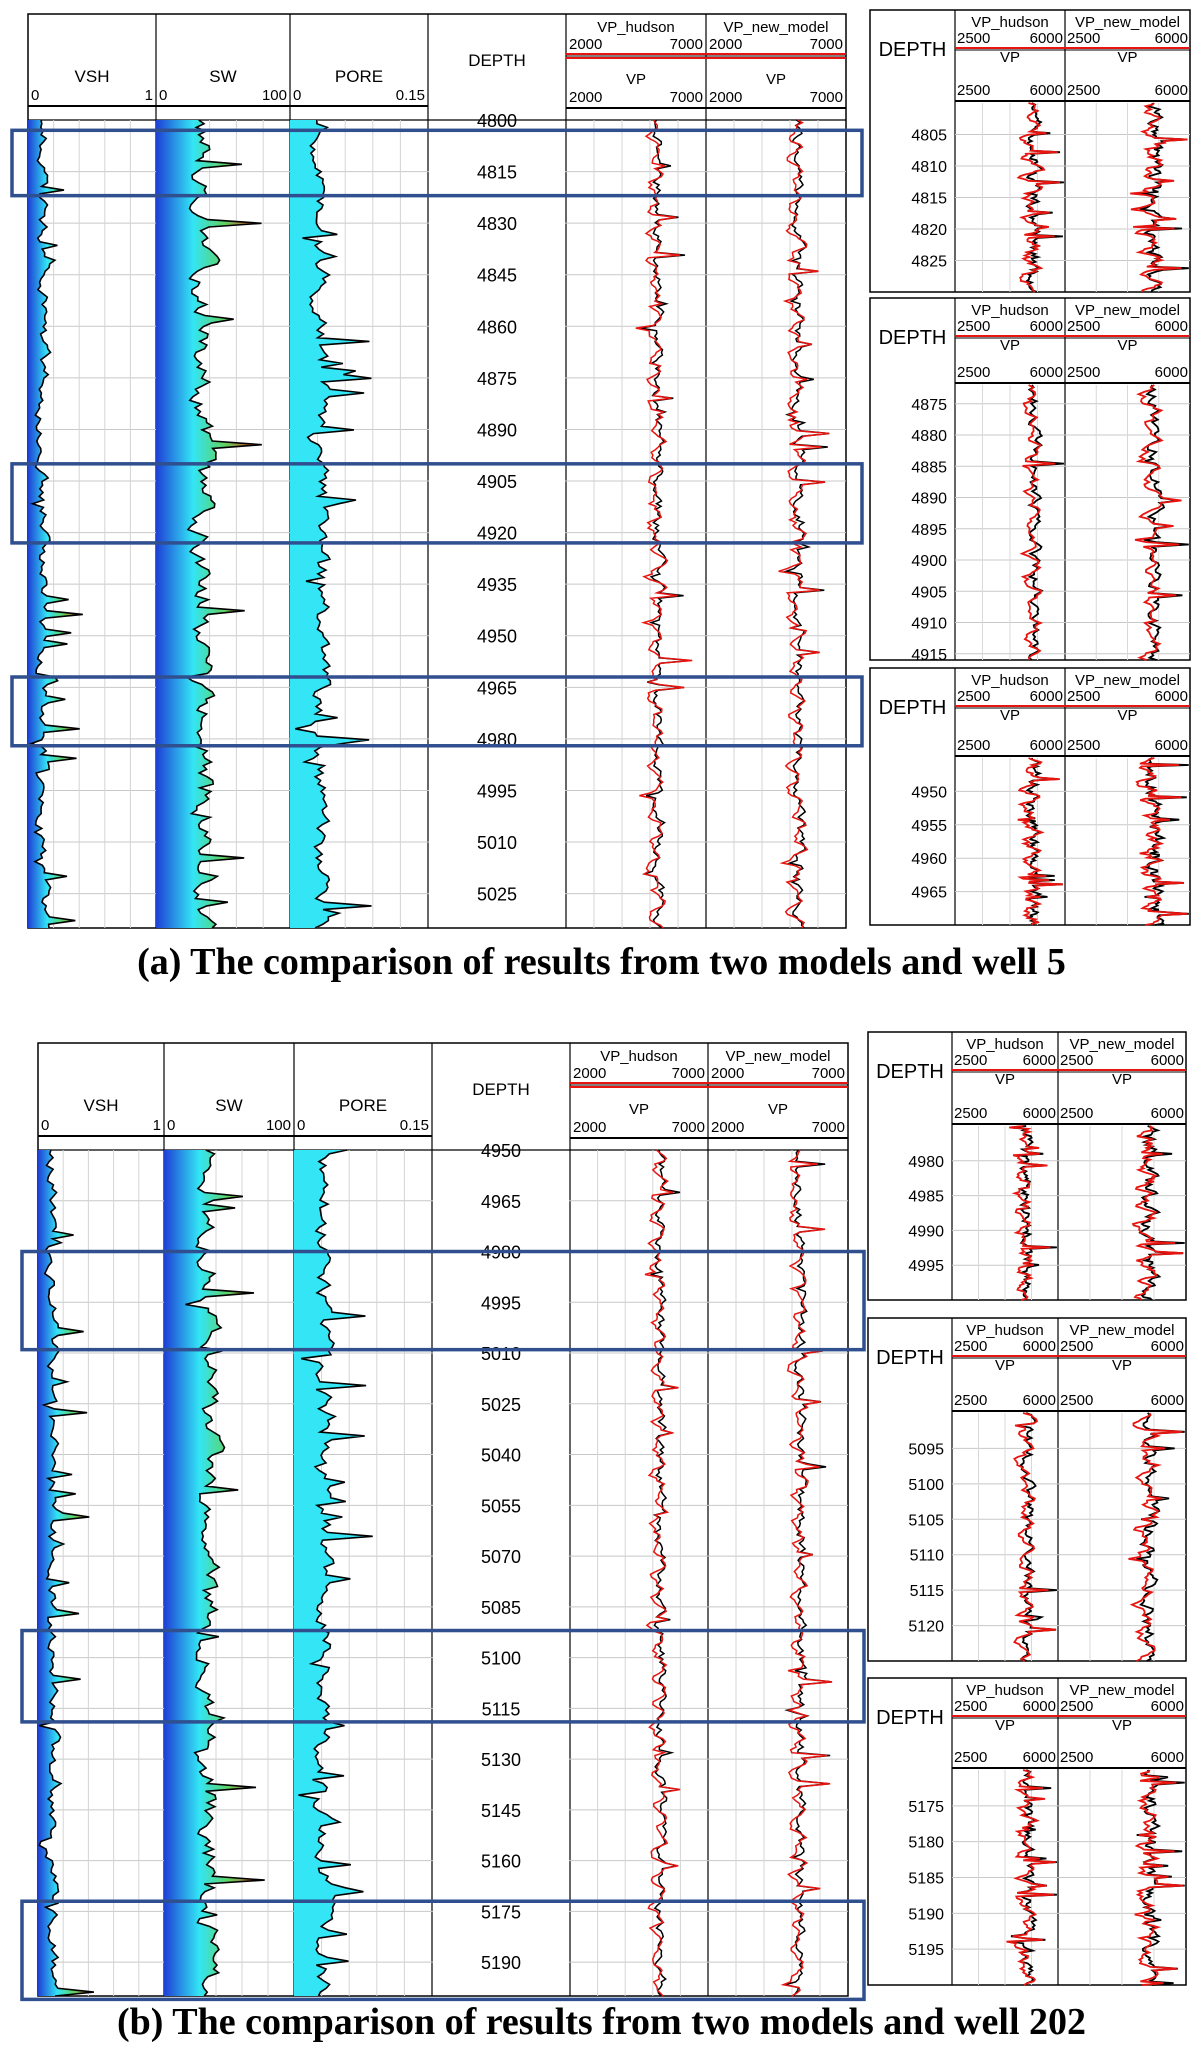 The width and height of the screenshot is (1203, 2068). Describe the element at coordinates (497, 534) in the screenshot. I see `depth-tick-label: 4920` at that location.